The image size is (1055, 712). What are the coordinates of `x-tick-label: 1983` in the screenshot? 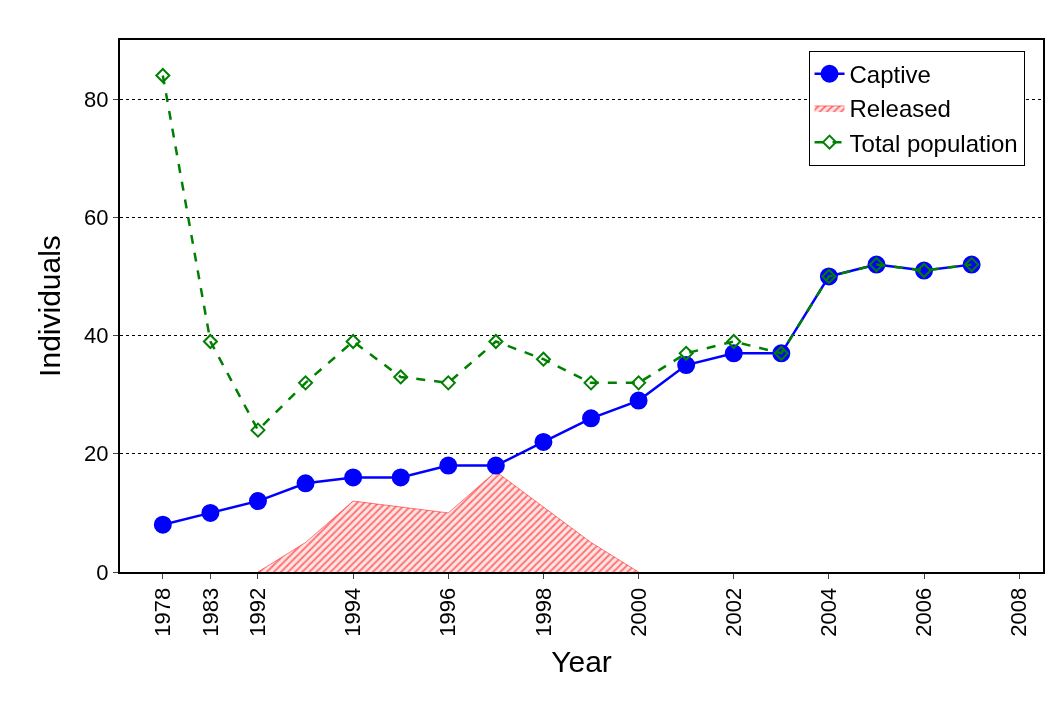 It's located at (210, 612).